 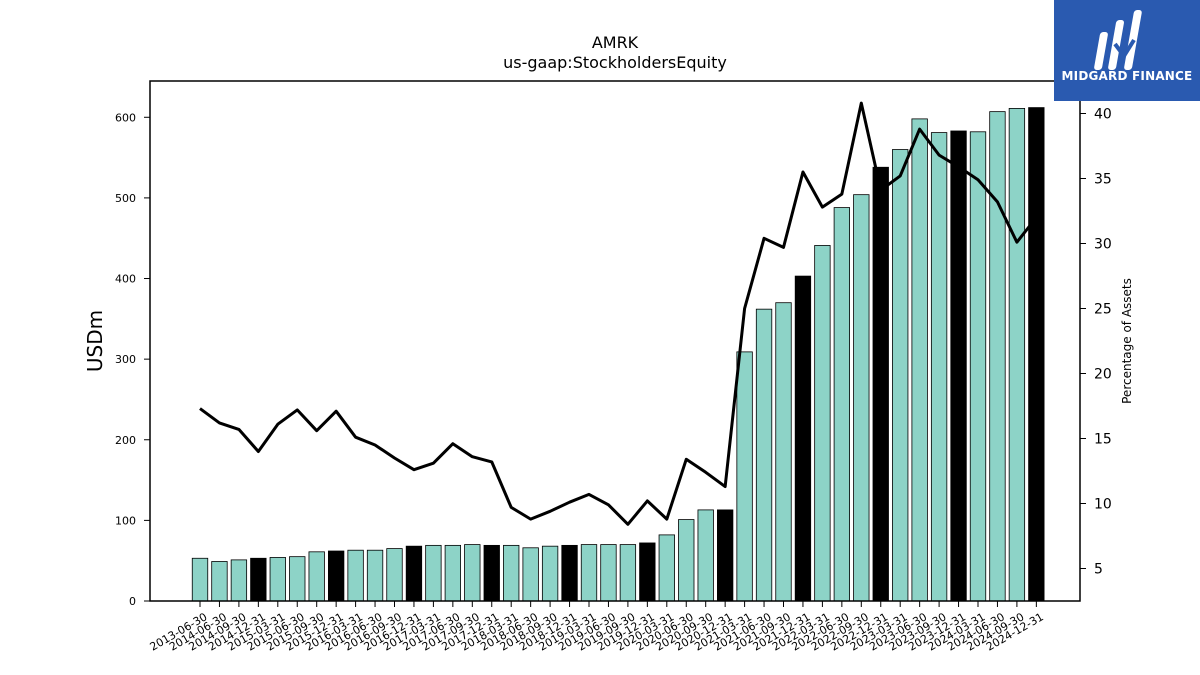 I want to click on y-axis-label: USDm, so click(x=95, y=341).